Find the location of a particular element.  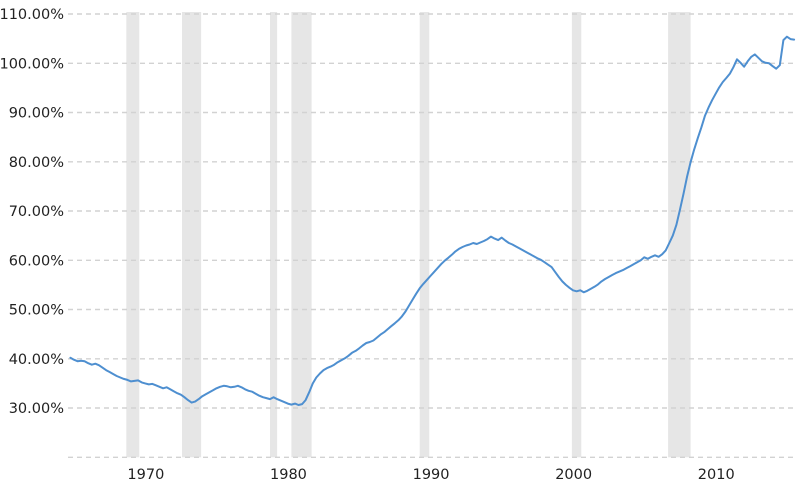

y-axis-tick-label: 90.00% is located at coordinates (36, 114).